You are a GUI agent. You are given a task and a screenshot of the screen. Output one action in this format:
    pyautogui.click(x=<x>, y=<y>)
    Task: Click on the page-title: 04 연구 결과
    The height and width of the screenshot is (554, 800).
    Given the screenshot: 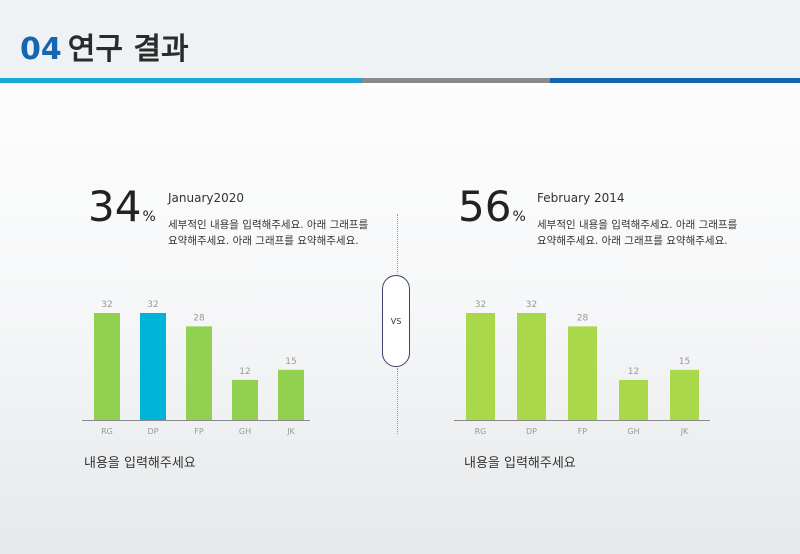 What is the action you would take?
    pyautogui.click(x=104, y=46)
    